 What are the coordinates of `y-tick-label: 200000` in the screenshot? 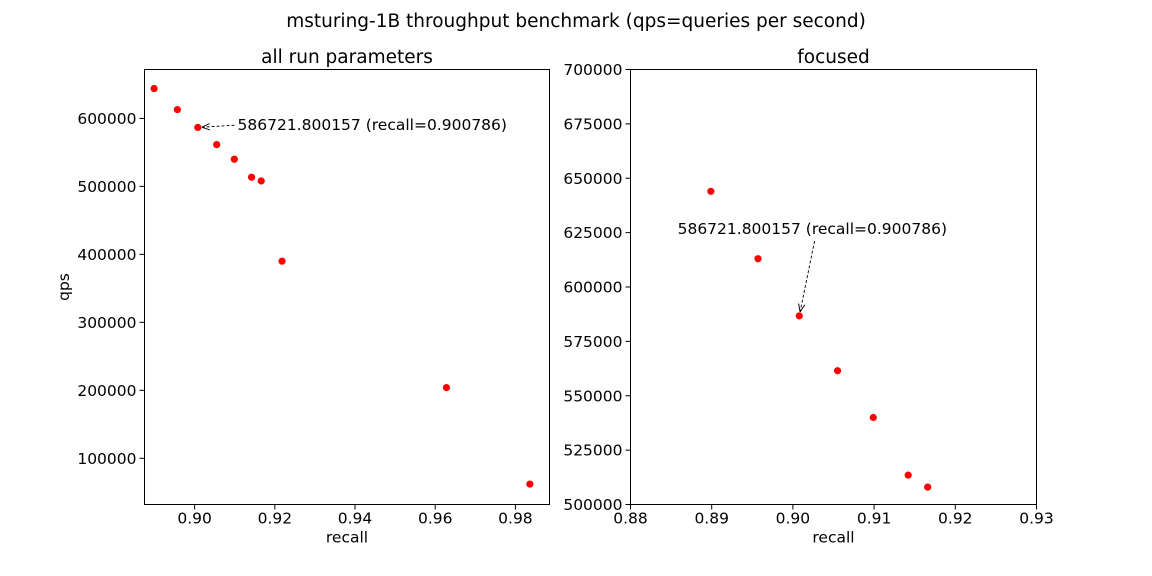 It's located at (106, 391).